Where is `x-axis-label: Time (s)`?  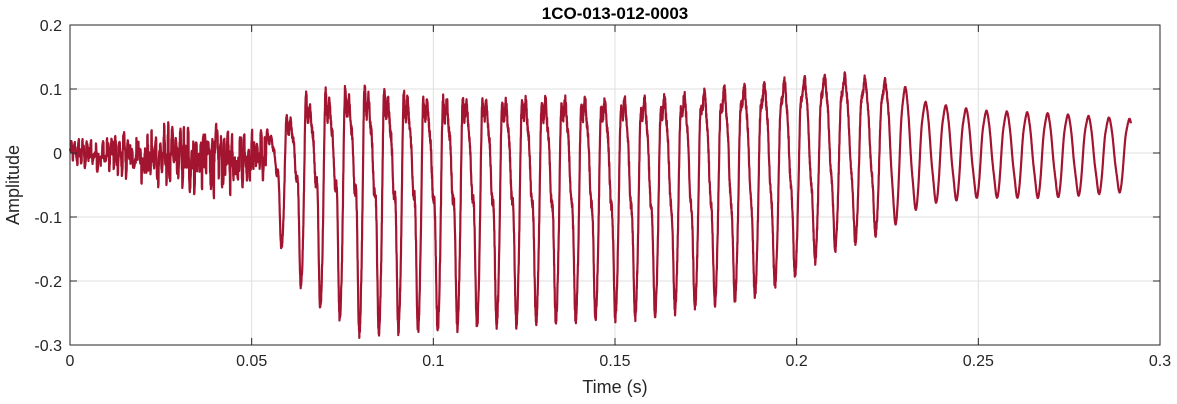
x-axis-label: Time (s) is located at coordinates (614, 387).